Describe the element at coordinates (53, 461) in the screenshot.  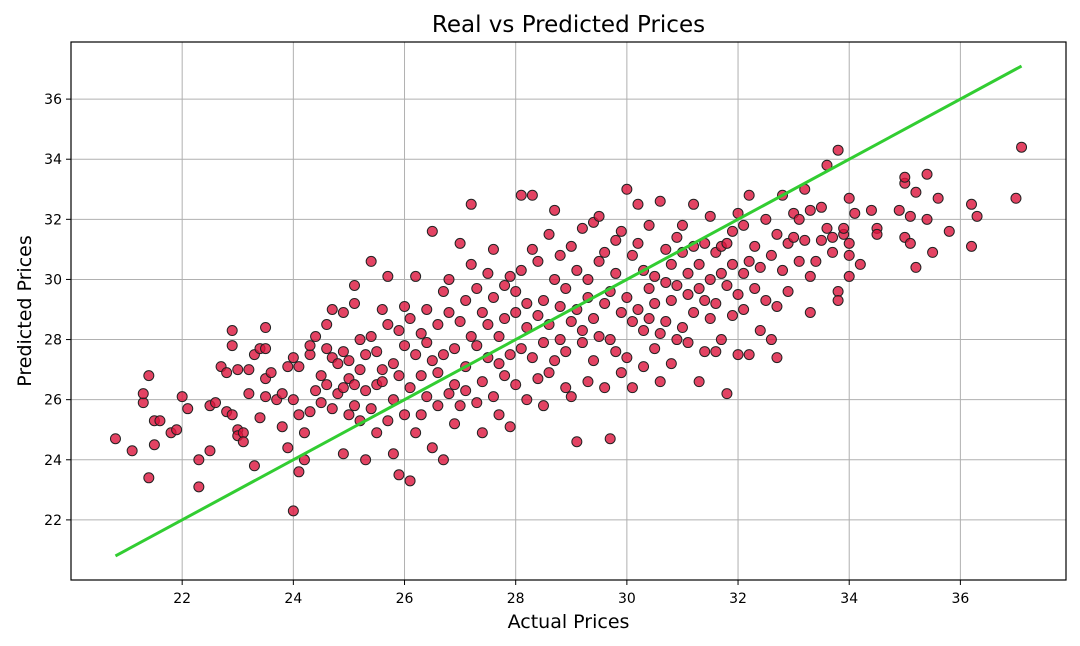
I see `y-tick-label: 24` at that location.